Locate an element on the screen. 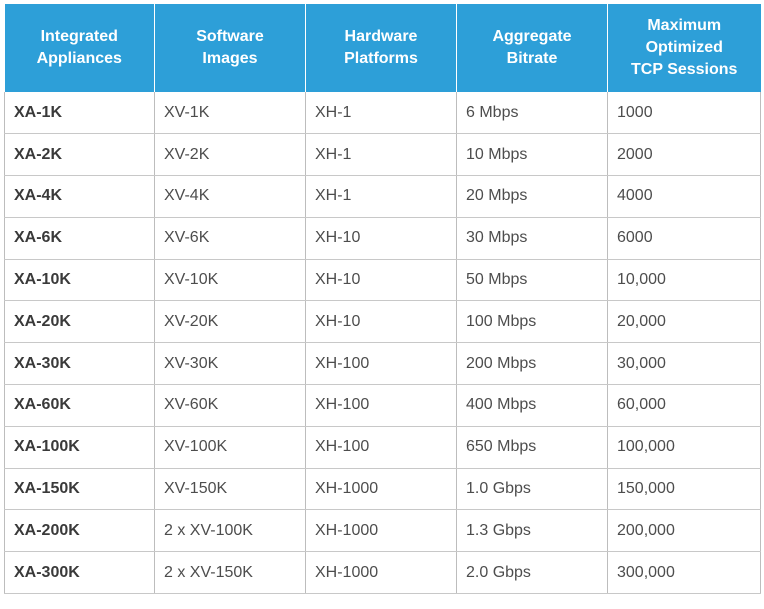 This screenshot has width=764, height=609. table-row: XA-10K XV-10K XH-10 50 Mbps 10,000 is located at coordinates (382, 280).